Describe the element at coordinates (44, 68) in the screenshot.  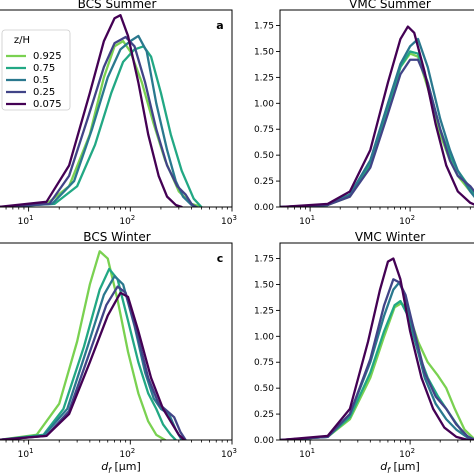
I see `legend-label-0.75: 0.75` at that location.